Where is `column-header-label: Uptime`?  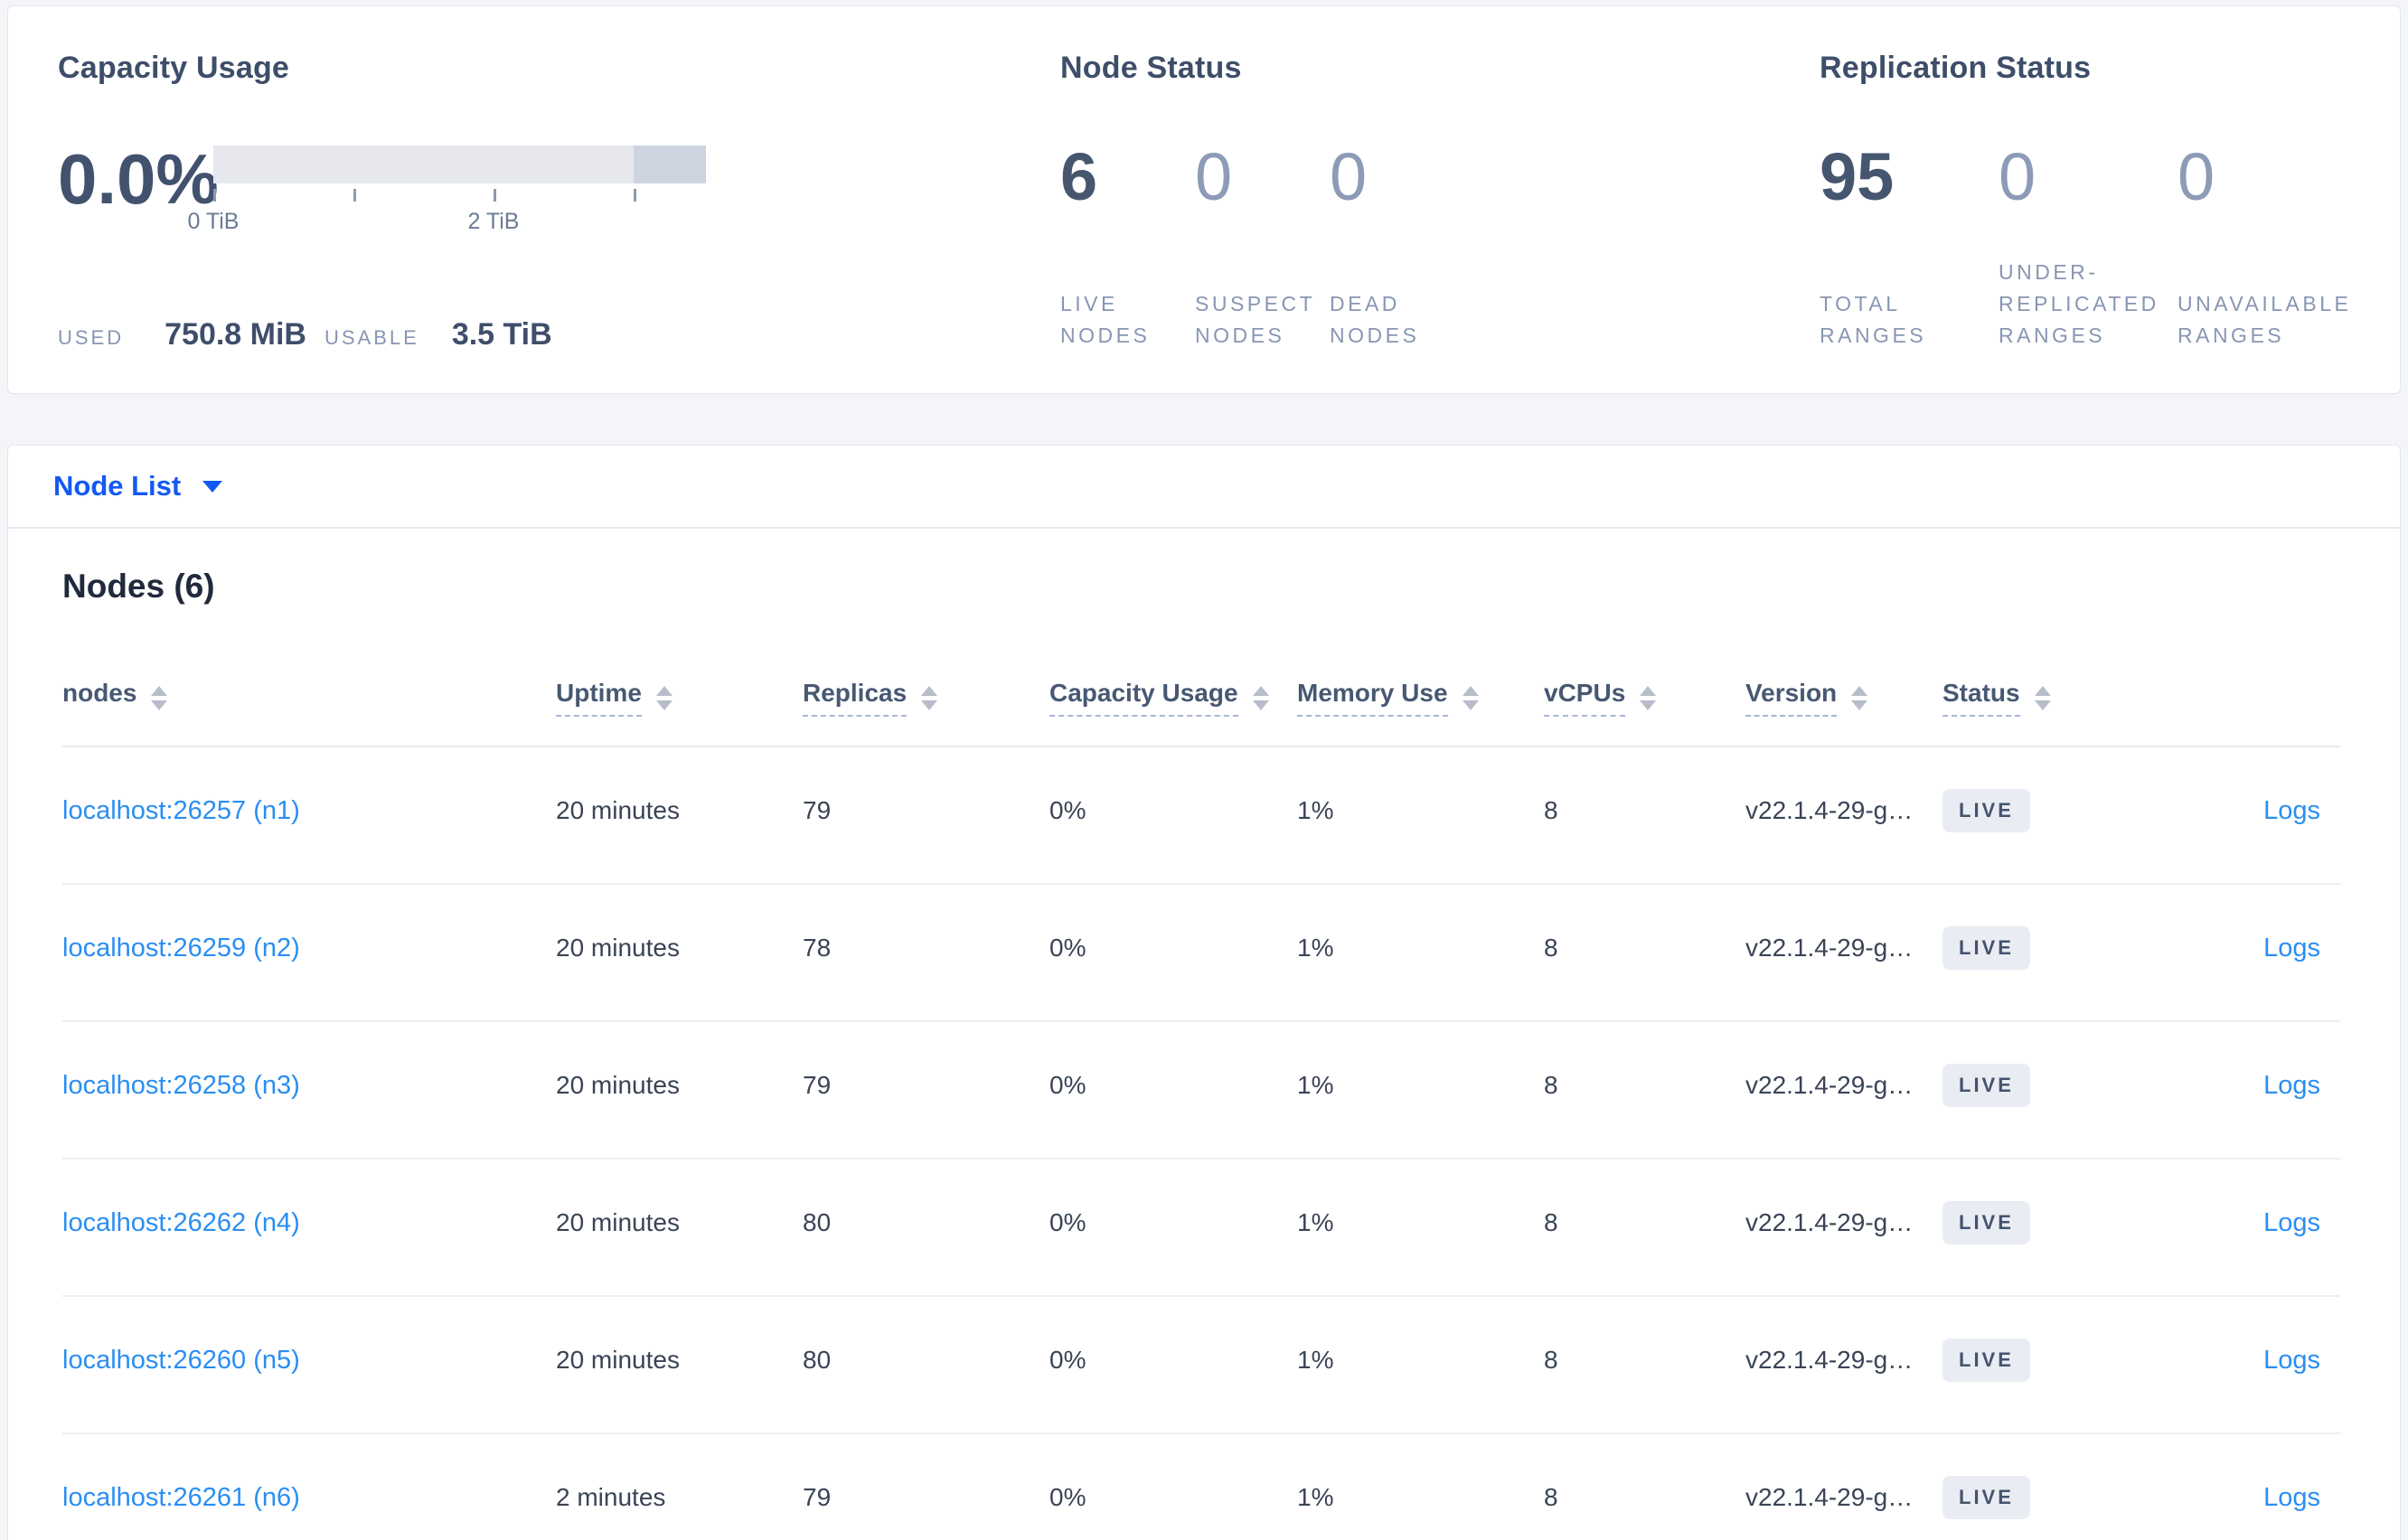
column-header-label: Uptime is located at coordinates (599, 698).